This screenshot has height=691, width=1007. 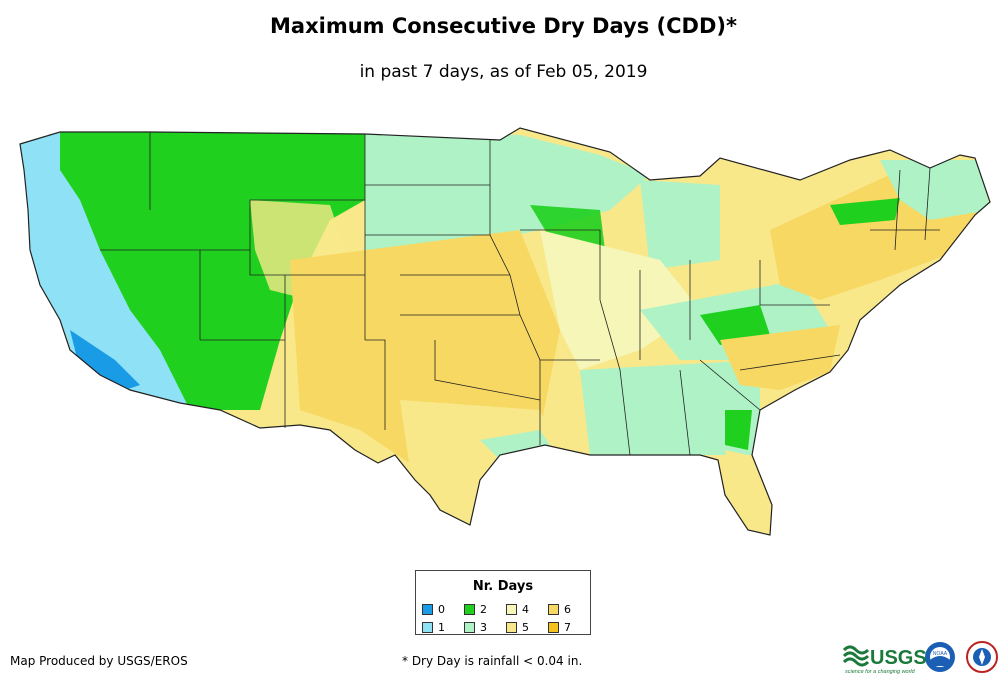 I want to click on usgs-text: USGS, so click(x=898, y=658).